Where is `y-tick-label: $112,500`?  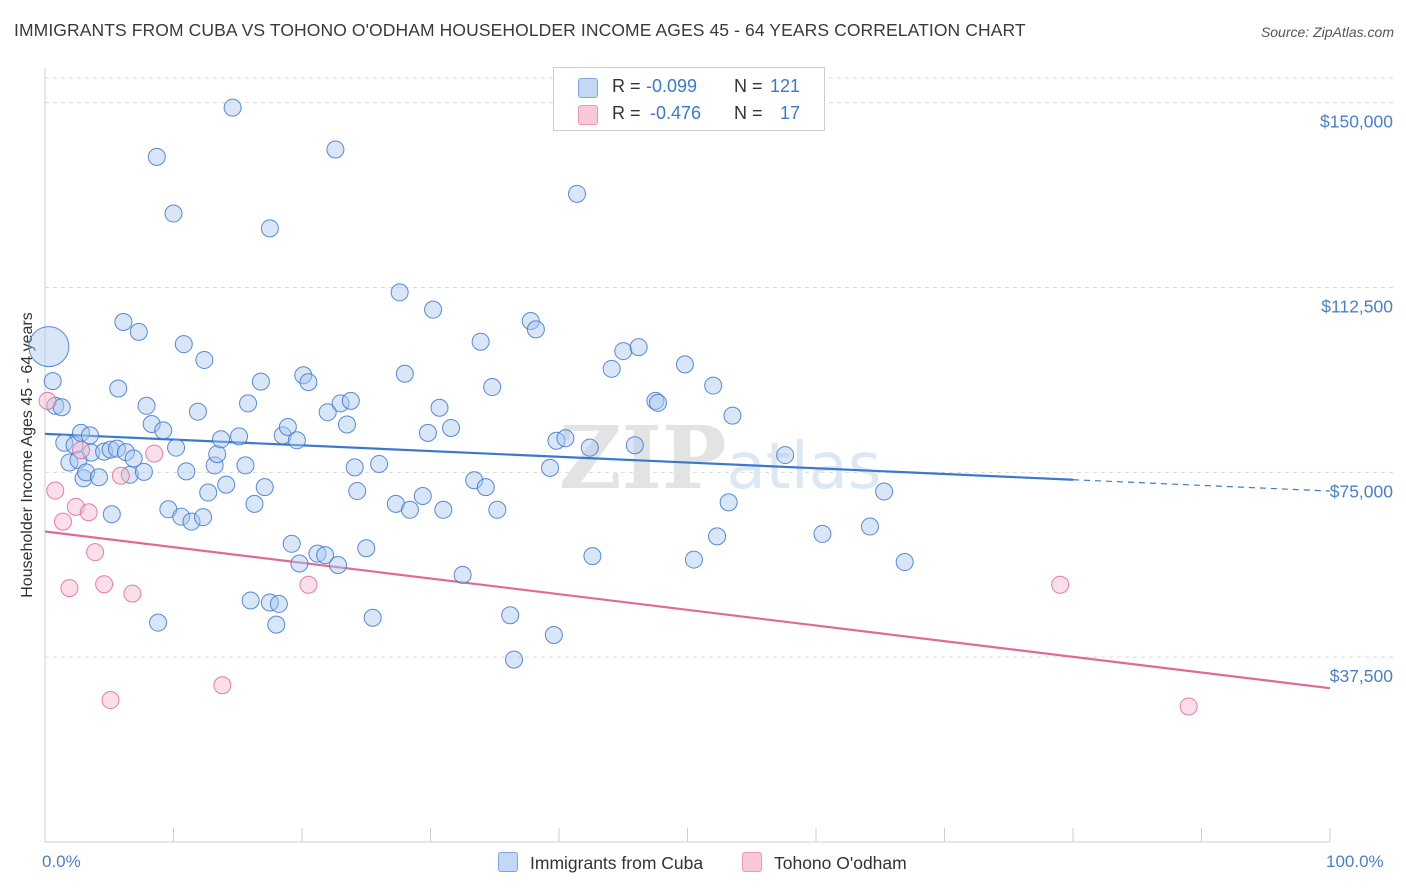
y-tick-label: $112,500 is located at coordinates (1357, 306).